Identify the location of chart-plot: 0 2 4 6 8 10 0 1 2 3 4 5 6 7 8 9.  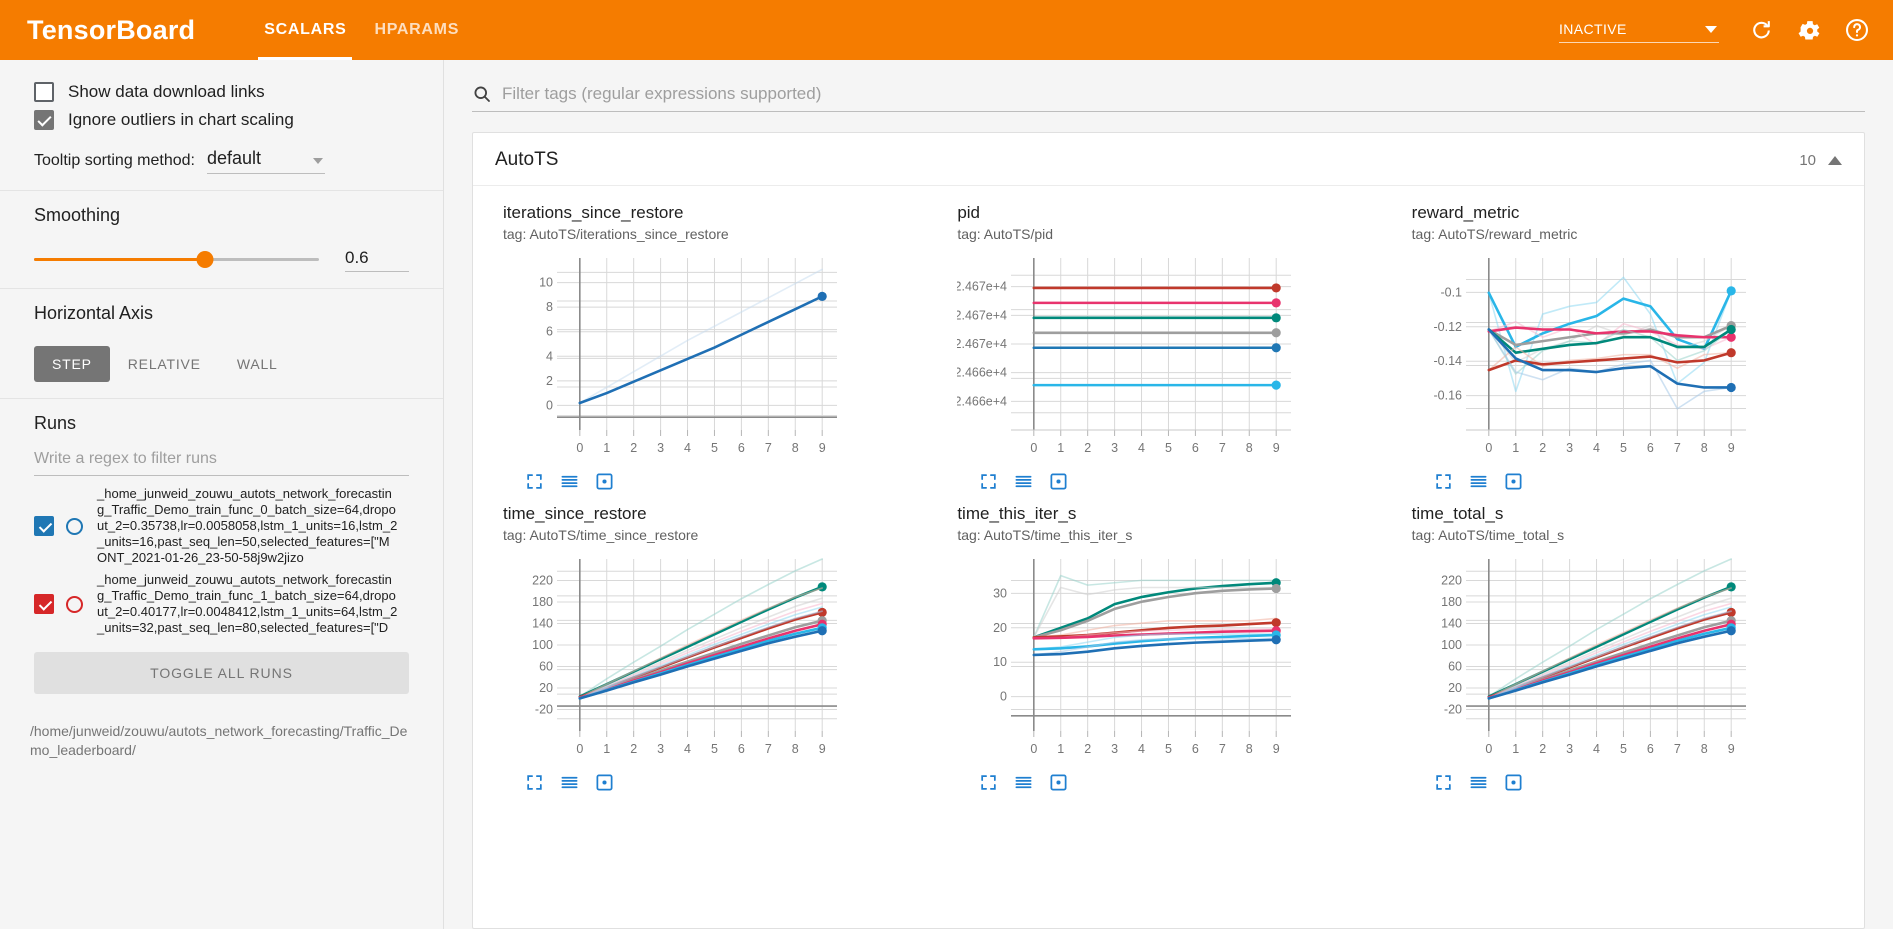
(677, 359).